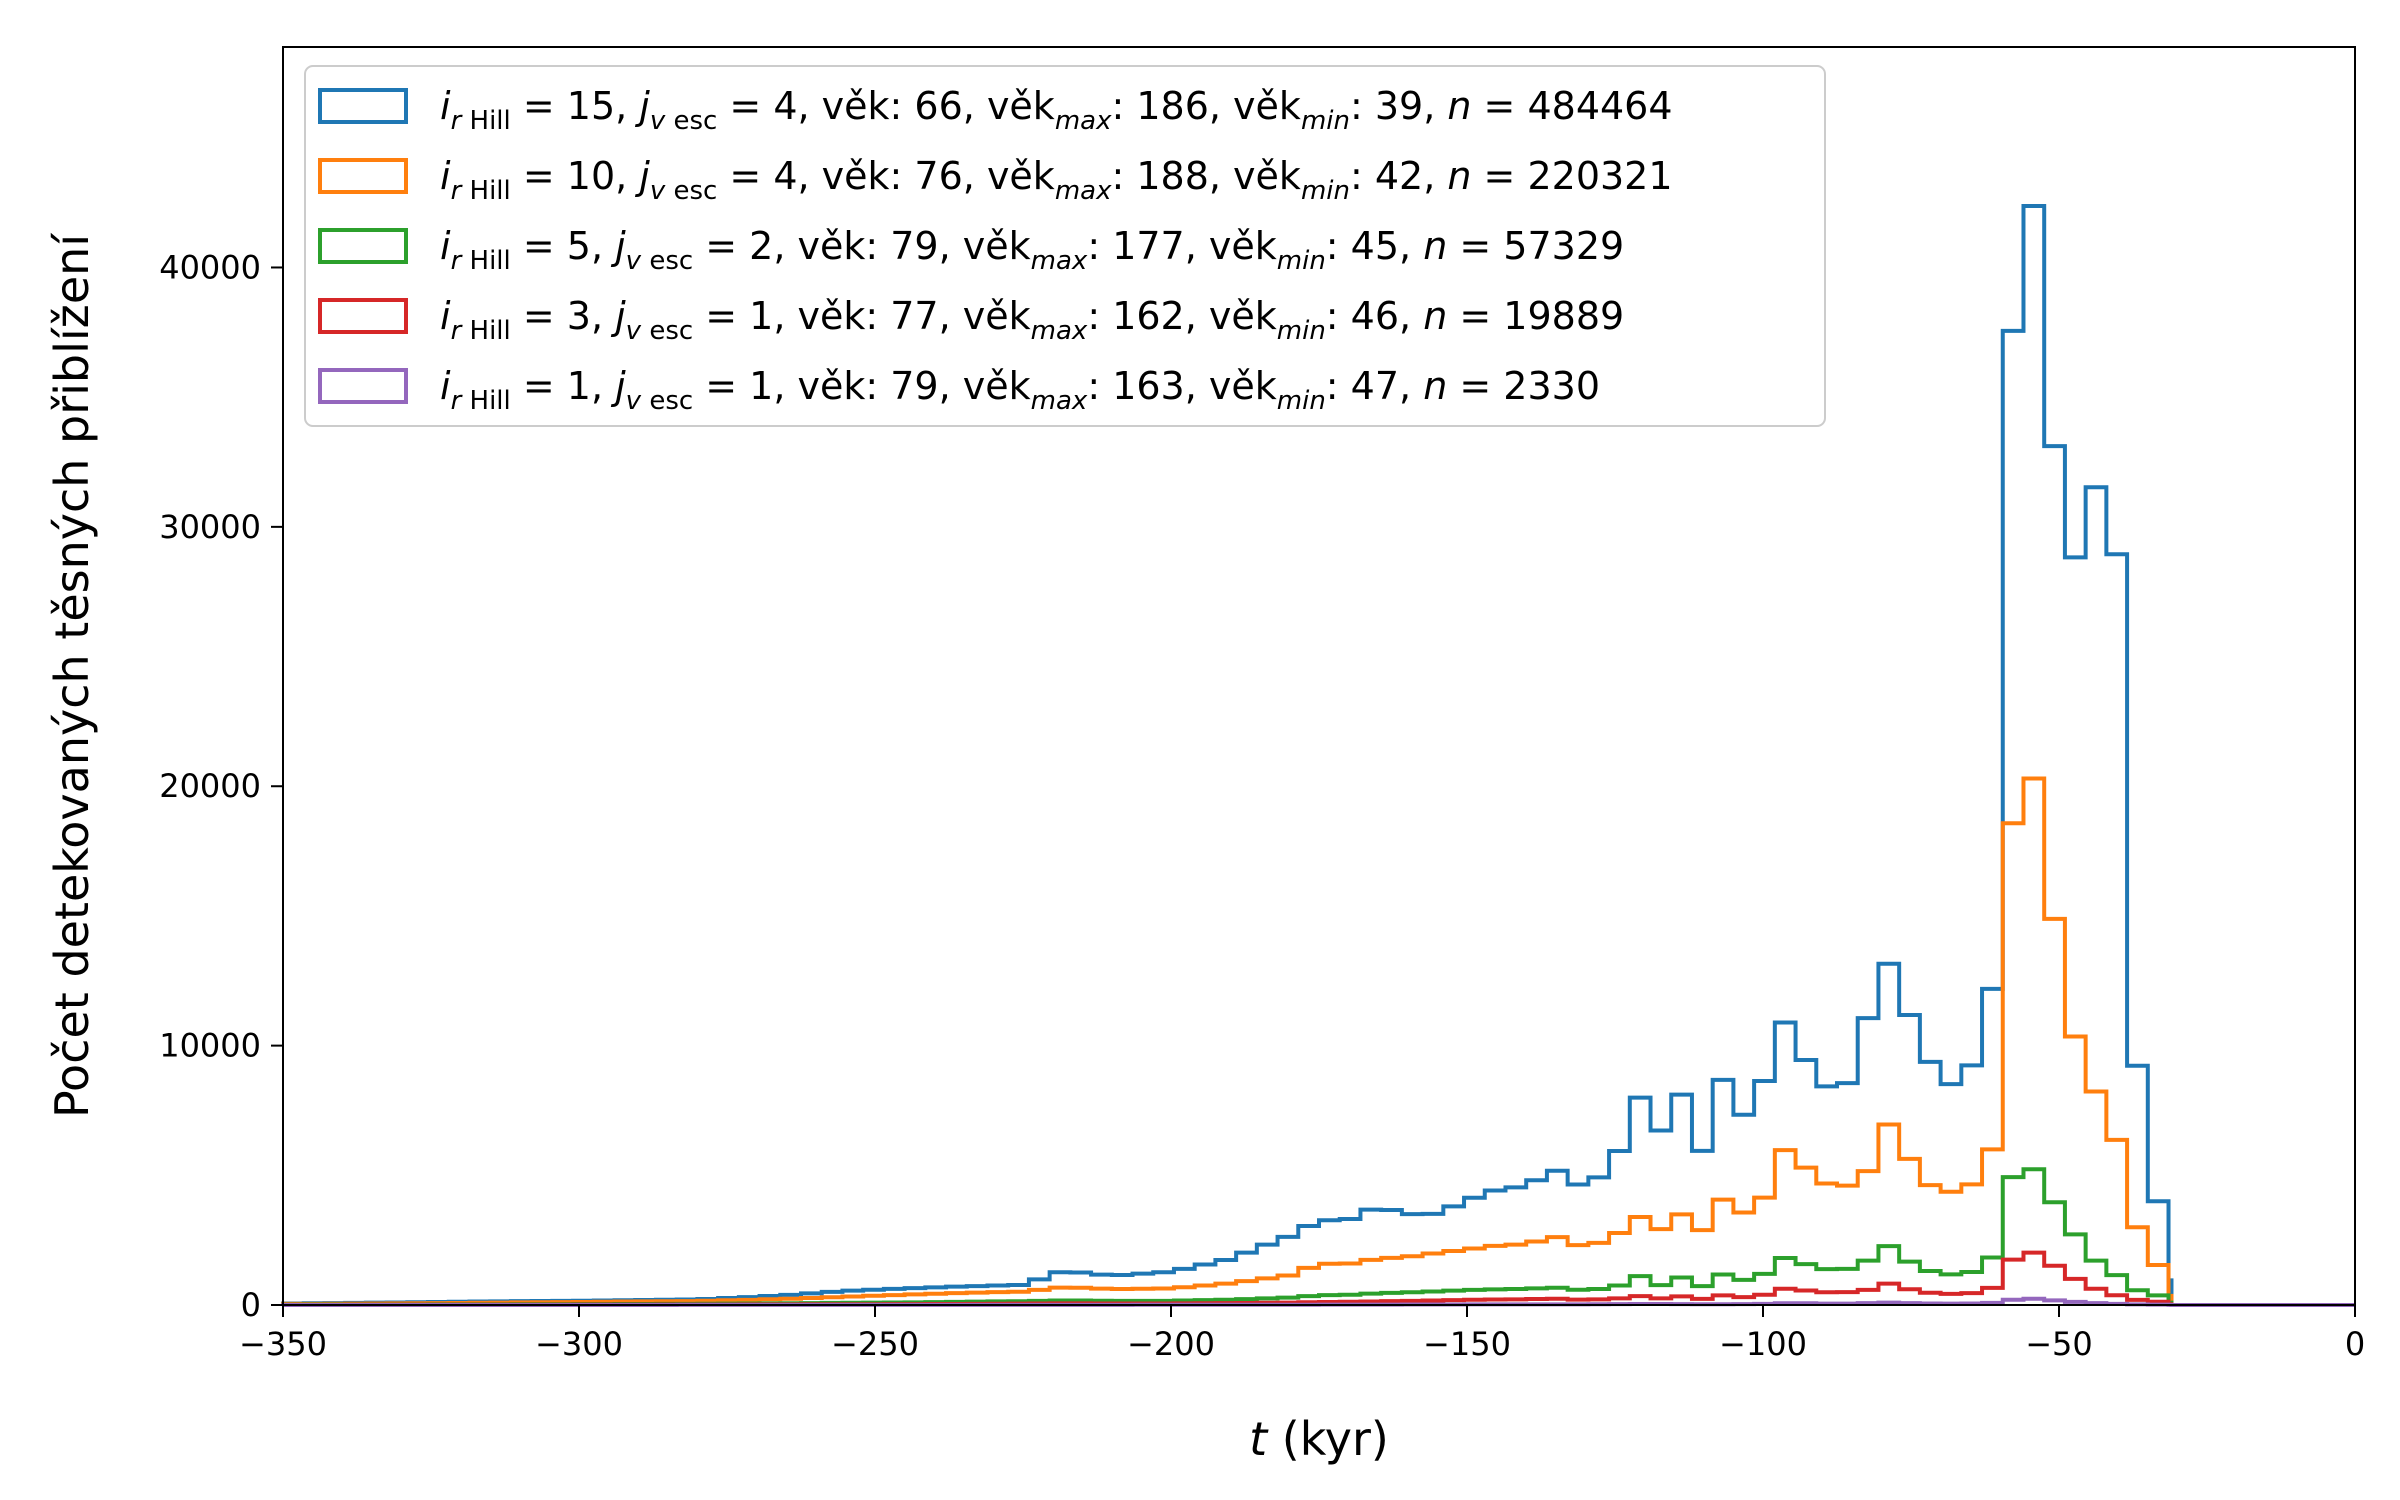 The width and height of the screenshot is (2400, 1500). I want to click on x-tick-label: −250, so click(875, 1344).